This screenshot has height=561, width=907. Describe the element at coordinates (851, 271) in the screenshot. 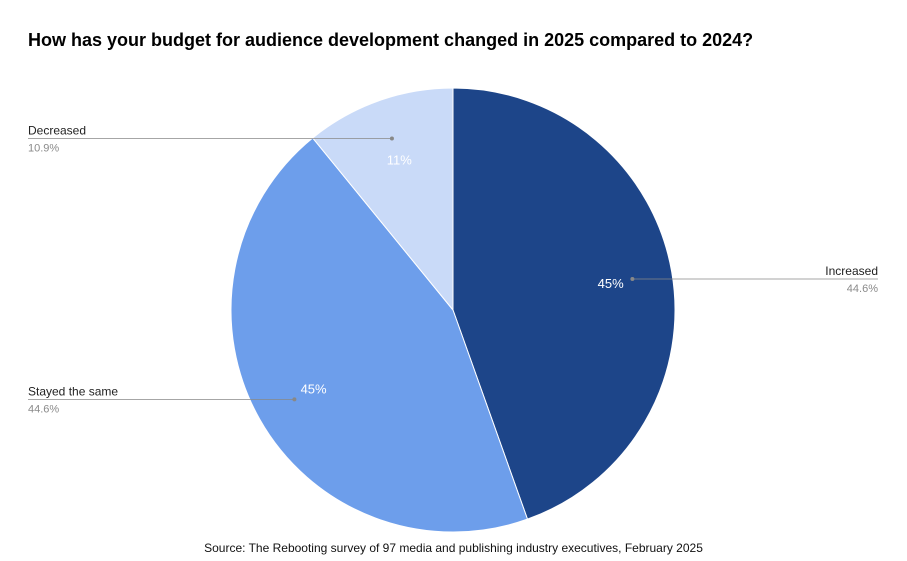

I see `callout-name-increased: Increased` at that location.